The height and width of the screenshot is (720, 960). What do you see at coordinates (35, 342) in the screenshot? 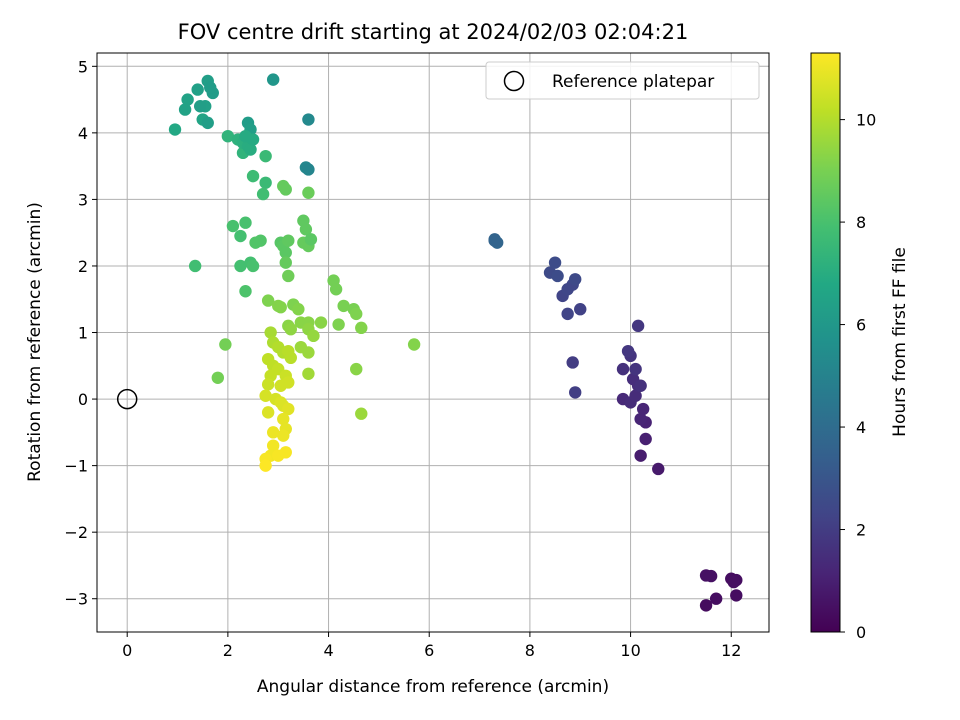
I see `y-axis-label: Rotation from reference (arcmin)` at bounding box center [35, 342].